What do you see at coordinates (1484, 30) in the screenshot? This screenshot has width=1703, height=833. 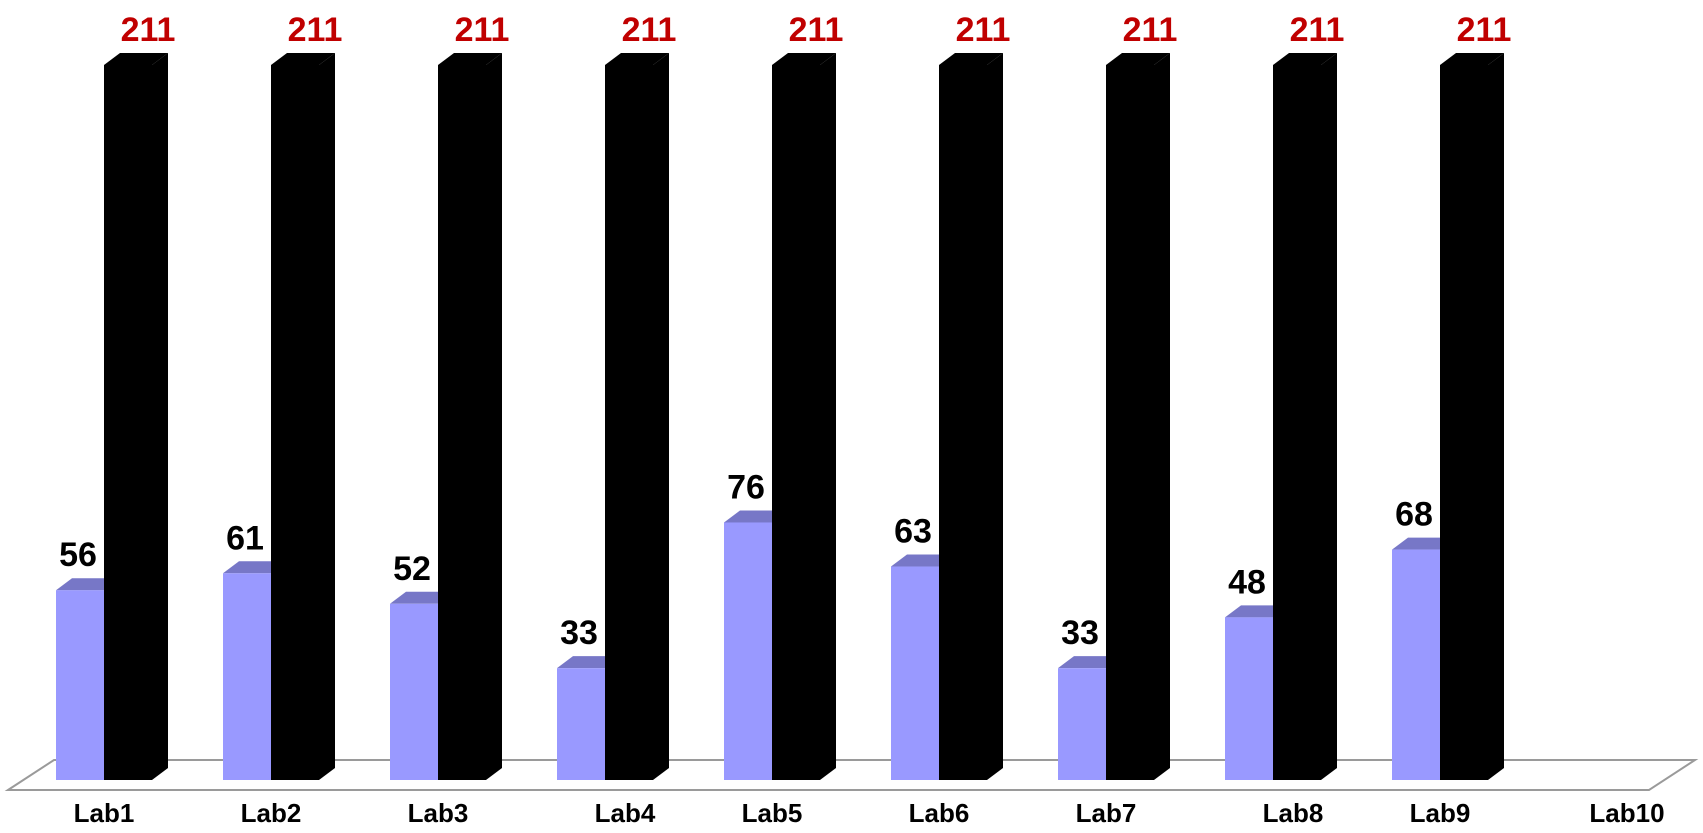 I see `value-label-lab9-series-2: 211` at bounding box center [1484, 30].